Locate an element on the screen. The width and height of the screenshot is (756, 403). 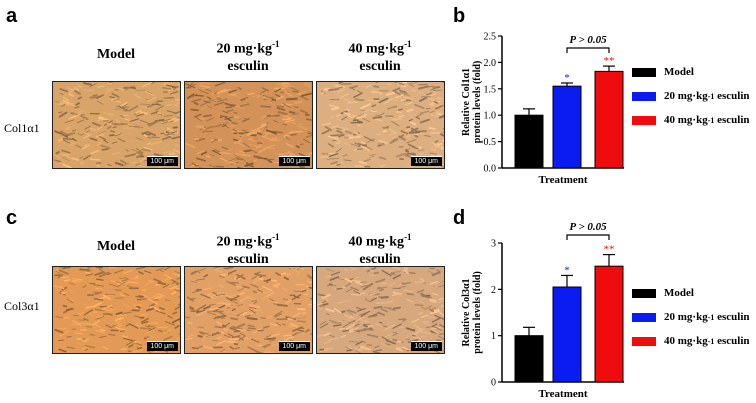
y-tick-label: 0.5 is located at coordinates (490, 142).